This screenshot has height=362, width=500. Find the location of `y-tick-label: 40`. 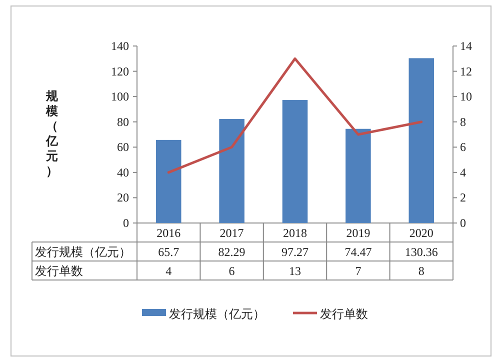

y-tick-label: 40 is located at coordinates (123, 172).